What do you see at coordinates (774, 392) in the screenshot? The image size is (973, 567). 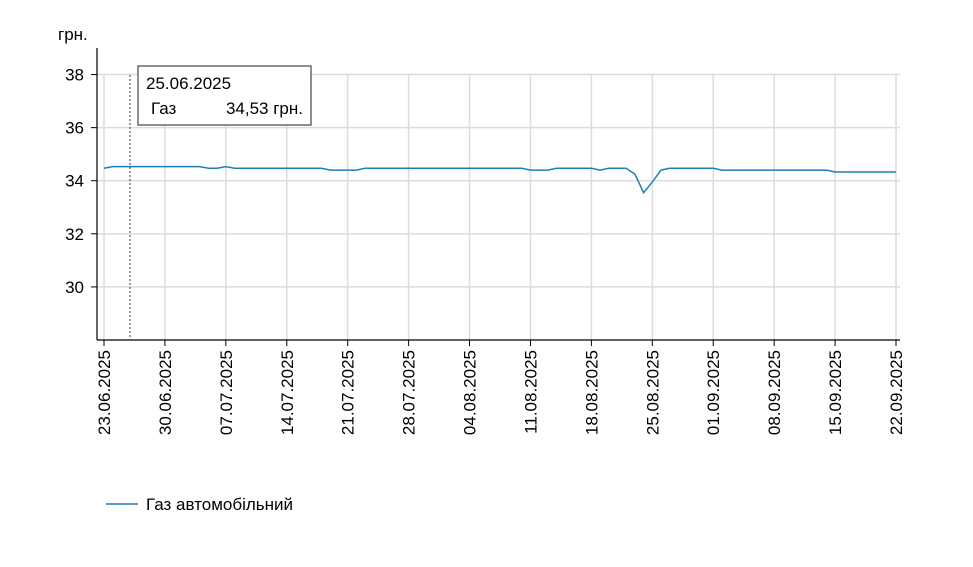 I see `x-tick-label: 08.09.2025` at bounding box center [774, 392].